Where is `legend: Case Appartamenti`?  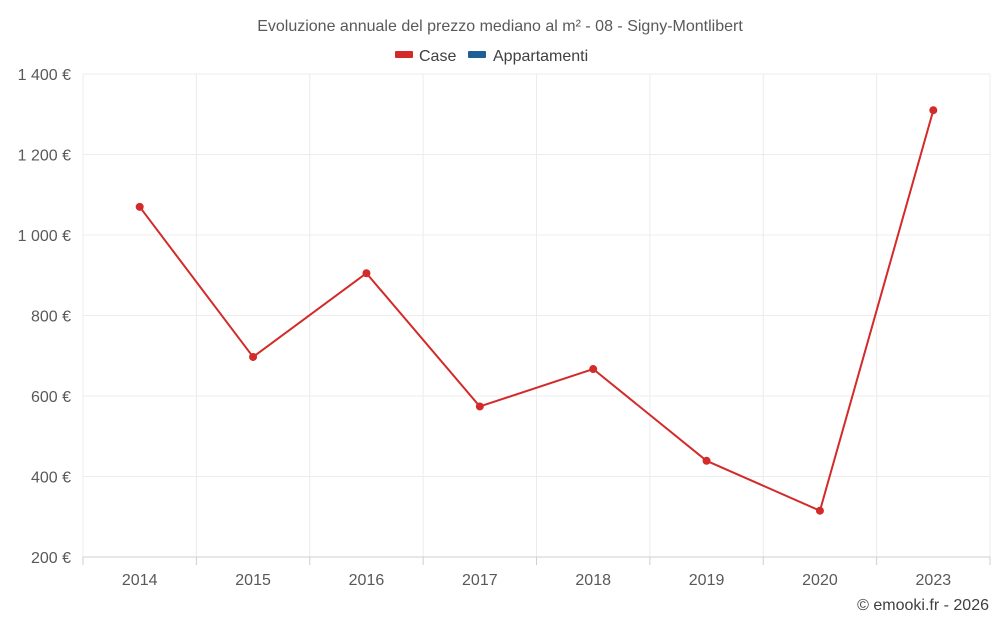
legend: Case Appartamenti is located at coordinates (491, 56).